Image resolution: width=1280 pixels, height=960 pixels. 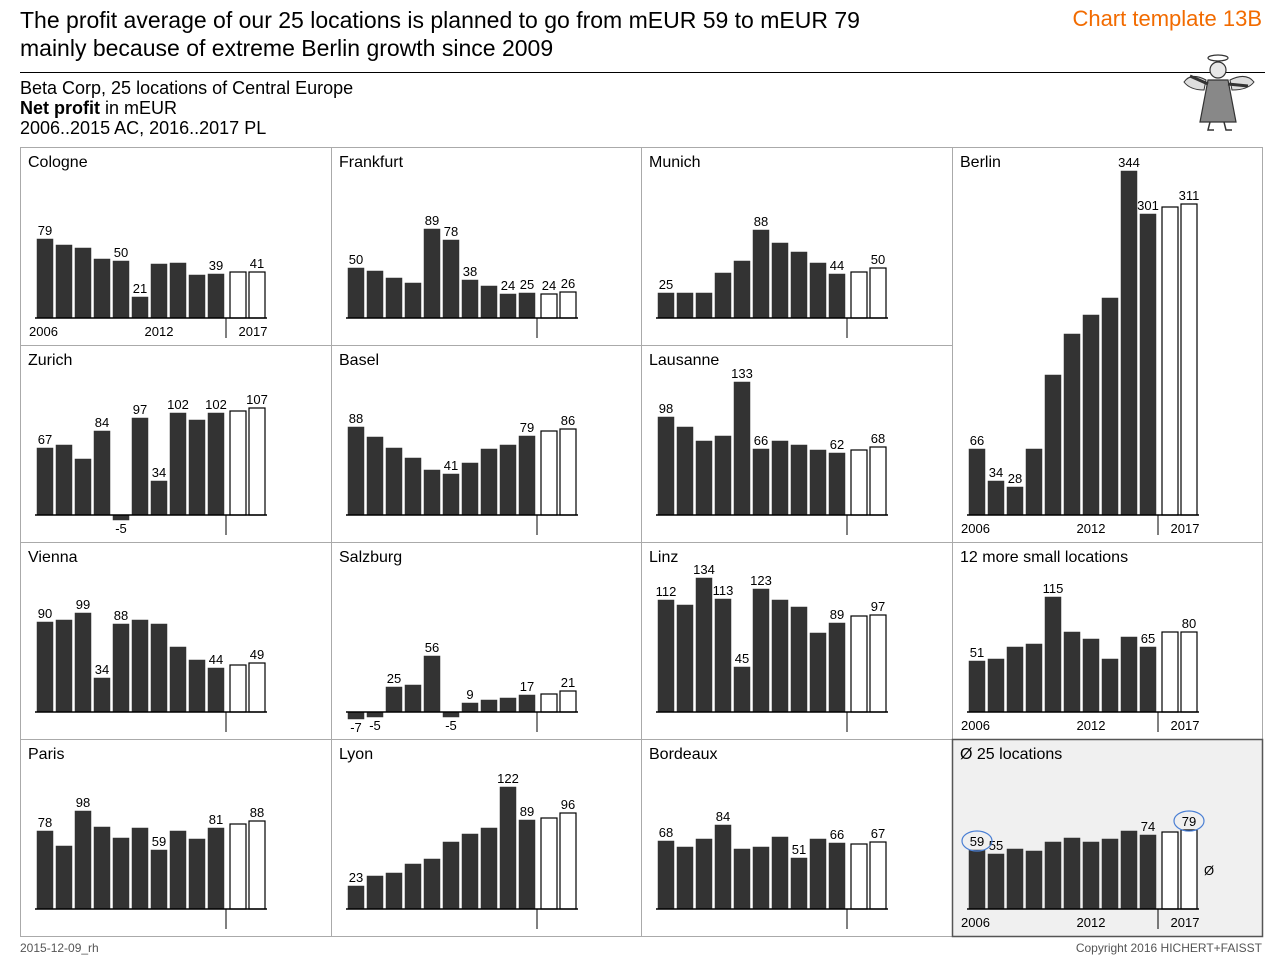 I want to click on data-label: 79, so click(x=1189, y=821).